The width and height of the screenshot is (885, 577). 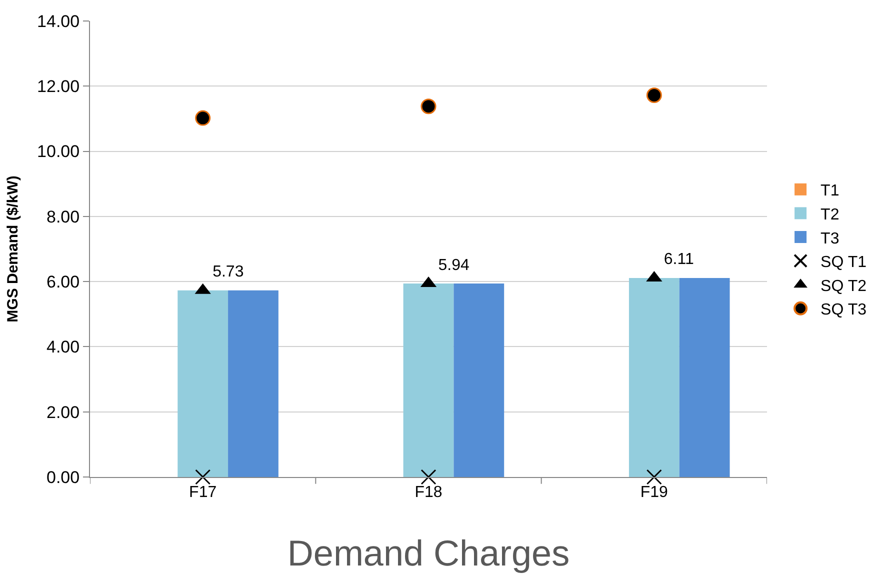 I want to click on y-tick-label: 6.00, so click(x=63, y=282).